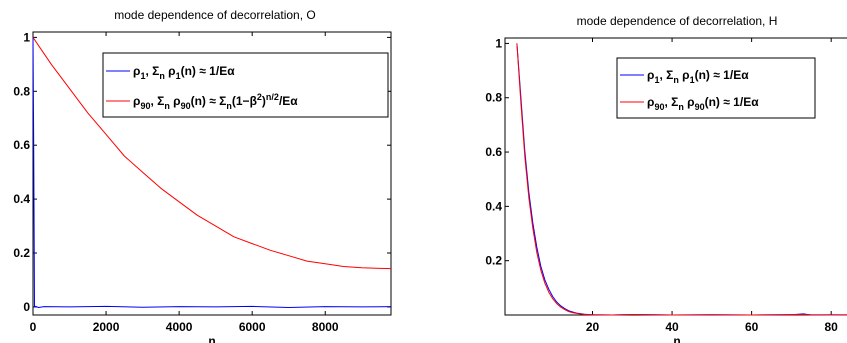  Describe the element at coordinates (677, 21) in the screenshot. I see `chart-title-h: mode dependence of decorrelation, H` at that location.